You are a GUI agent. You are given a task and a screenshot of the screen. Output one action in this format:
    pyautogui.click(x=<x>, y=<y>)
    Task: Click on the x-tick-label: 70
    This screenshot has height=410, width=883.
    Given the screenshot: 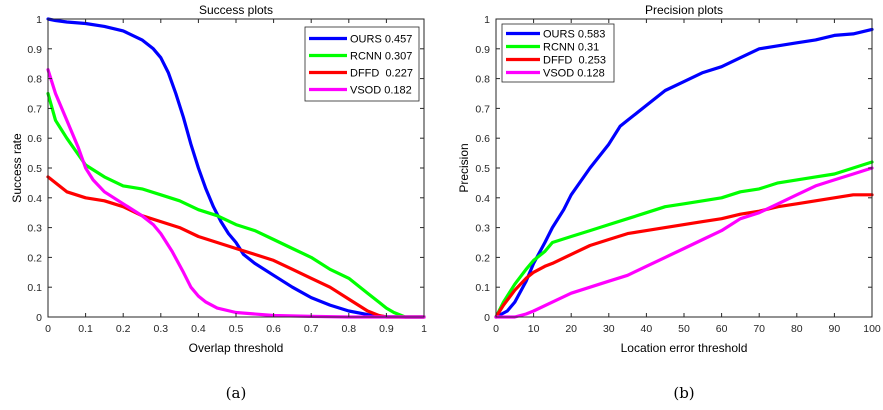 What is the action you would take?
    pyautogui.click(x=759, y=329)
    